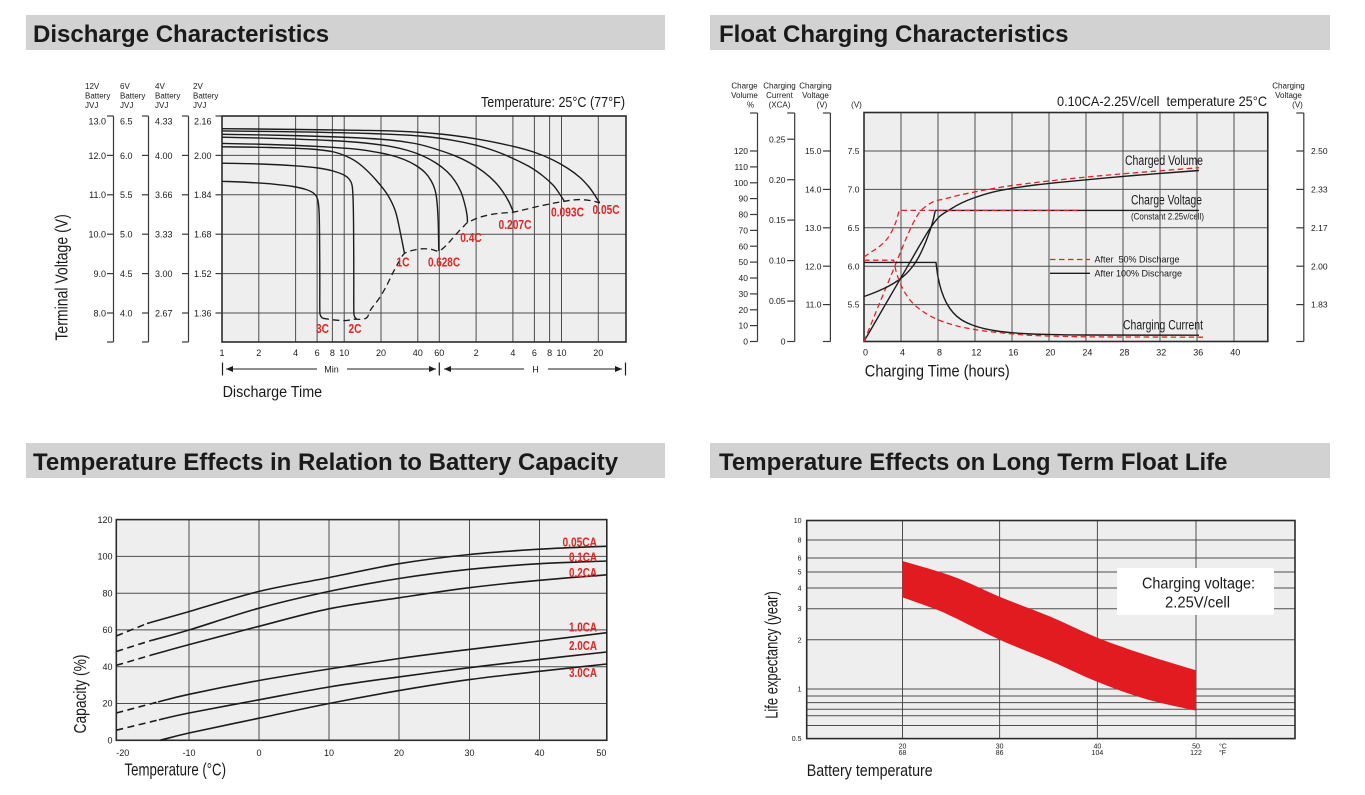 This screenshot has height=795, width=1365. What do you see at coordinates (800, 573) in the screenshot?
I see `svg-text: 5` at bounding box center [800, 573].